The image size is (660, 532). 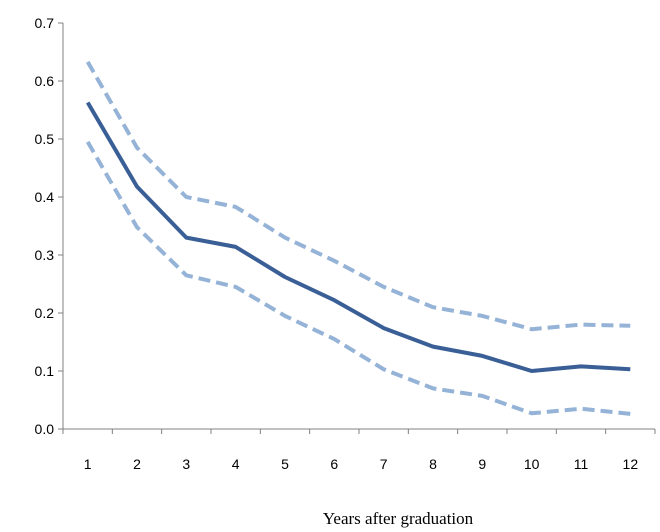 What do you see at coordinates (334, 464) in the screenshot?
I see `x-tick-label: 6` at bounding box center [334, 464].